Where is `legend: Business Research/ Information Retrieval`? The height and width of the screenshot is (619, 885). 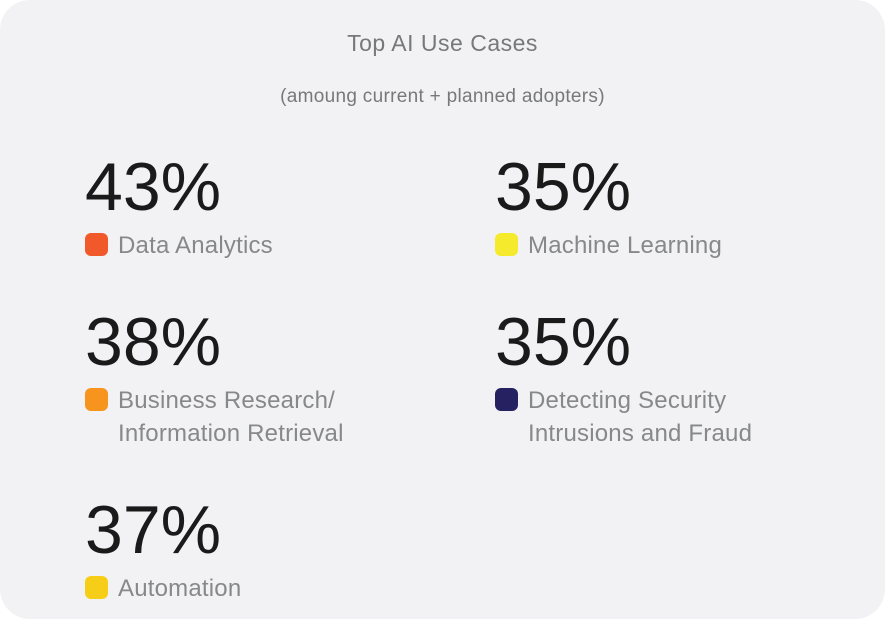 legend: Business Research/ Information Retrieval is located at coordinates (290, 417).